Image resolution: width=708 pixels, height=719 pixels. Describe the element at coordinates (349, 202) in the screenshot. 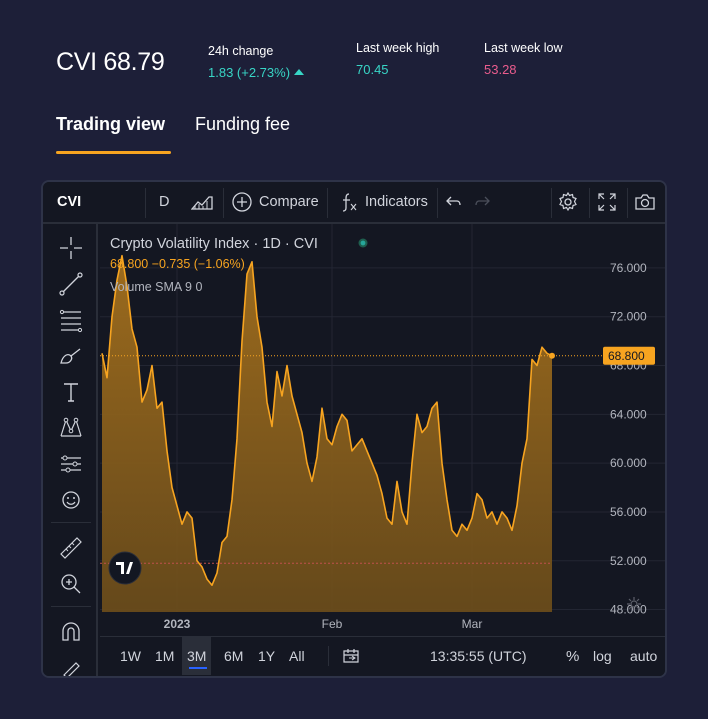

I see `function-icon` at that location.